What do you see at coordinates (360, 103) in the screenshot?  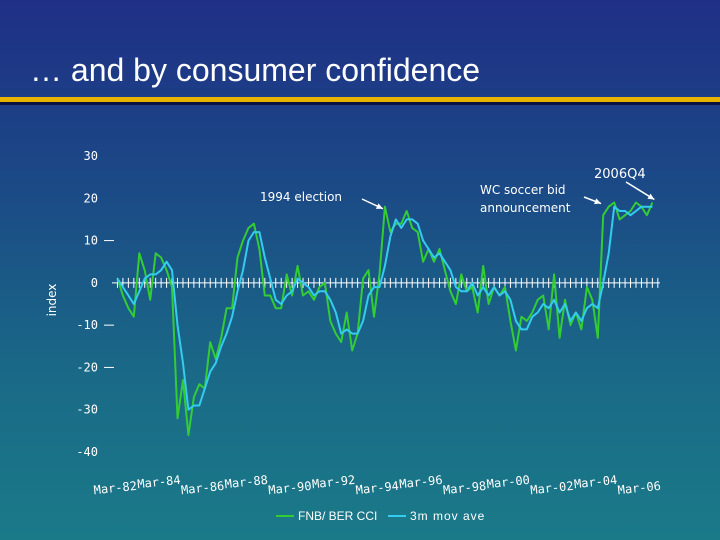 I see `title-rule-dark` at bounding box center [360, 103].